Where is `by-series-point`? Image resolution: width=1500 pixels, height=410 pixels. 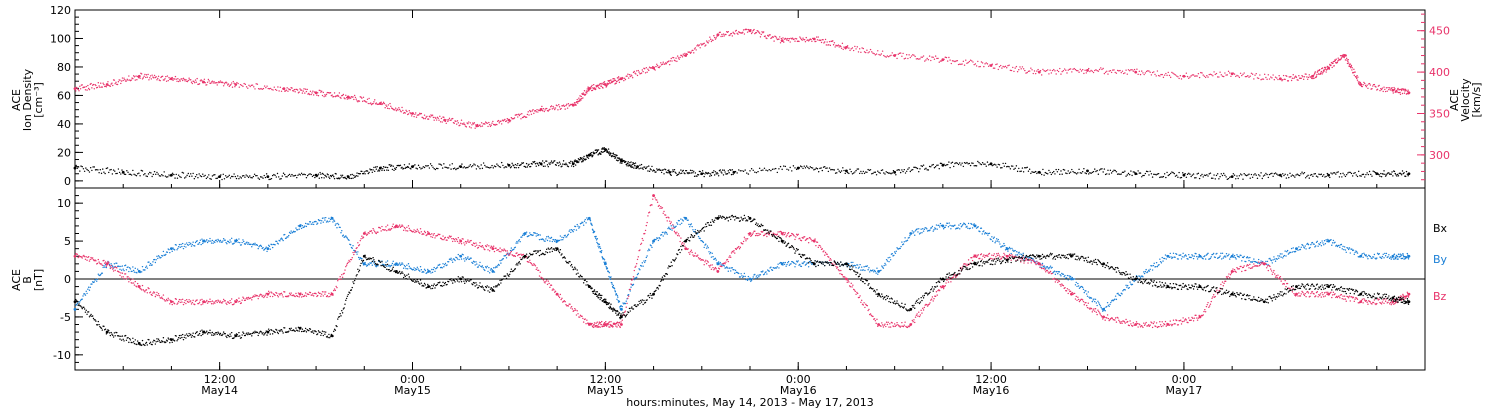
by-series-point is located at coordinates (268, 249).